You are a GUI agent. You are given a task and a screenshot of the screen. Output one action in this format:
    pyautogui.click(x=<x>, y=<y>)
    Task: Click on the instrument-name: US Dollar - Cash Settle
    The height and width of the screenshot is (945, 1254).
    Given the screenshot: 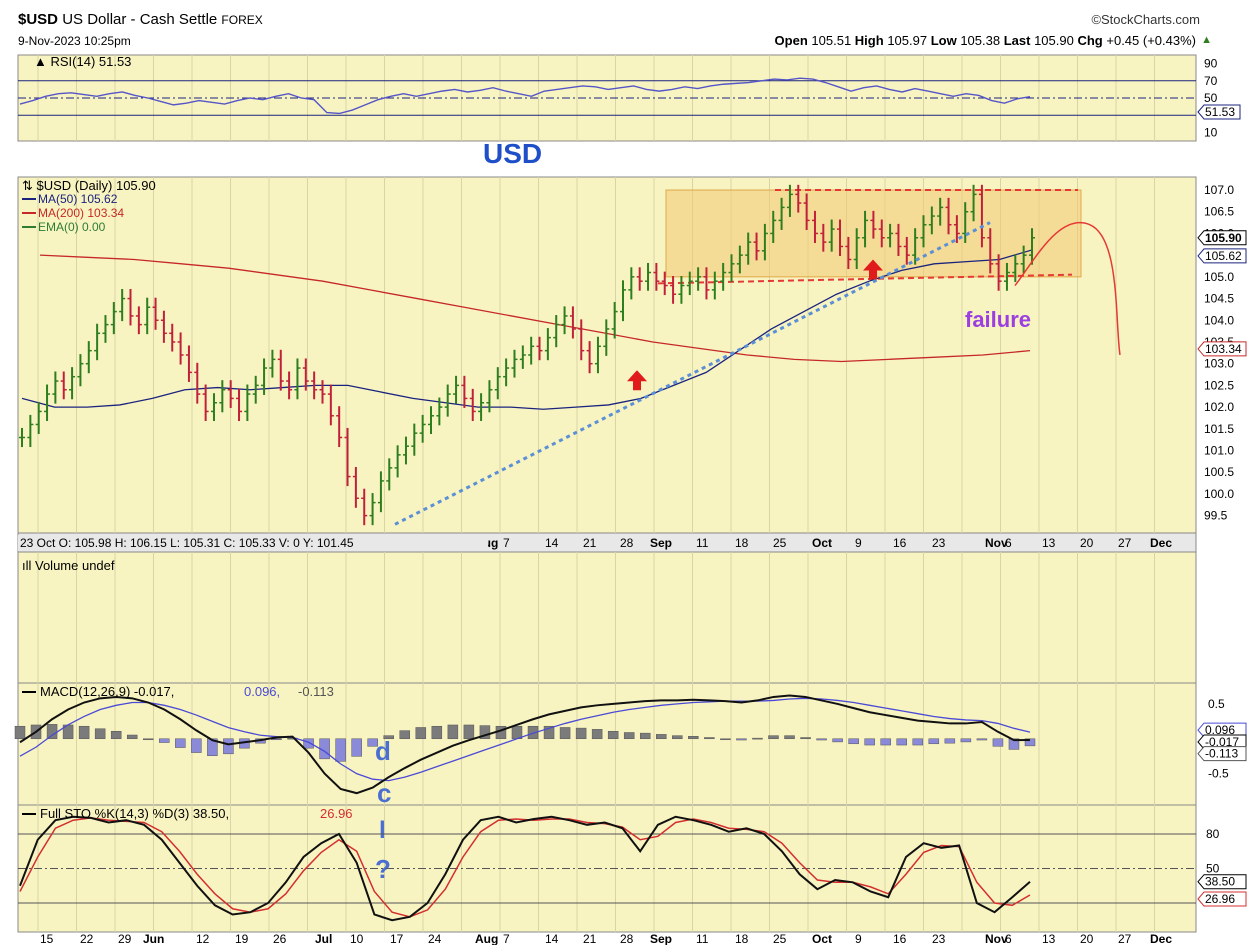 What is the action you would take?
    pyautogui.click(x=140, y=19)
    